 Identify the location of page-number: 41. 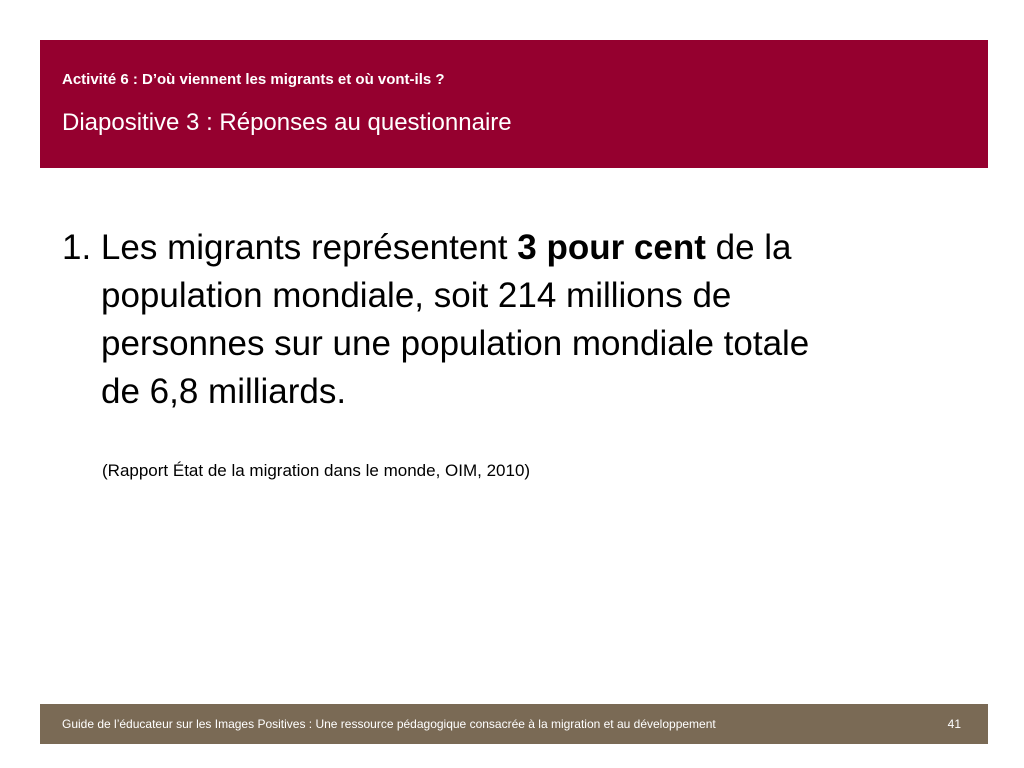
(954, 724).